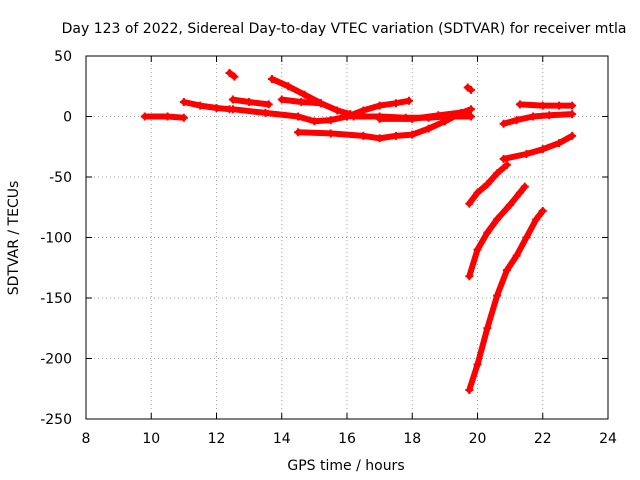  I want to click on y-tick-label: -250, so click(56, 420).